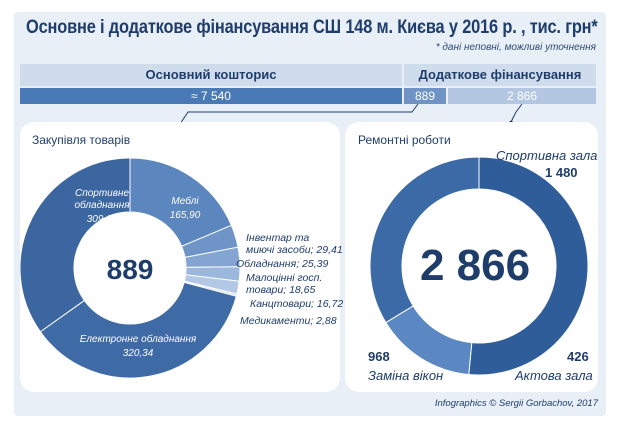 The height and width of the screenshot is (423, 620). I want to click on main-budget-bar: ≈ 7 540, so click(211, 96).